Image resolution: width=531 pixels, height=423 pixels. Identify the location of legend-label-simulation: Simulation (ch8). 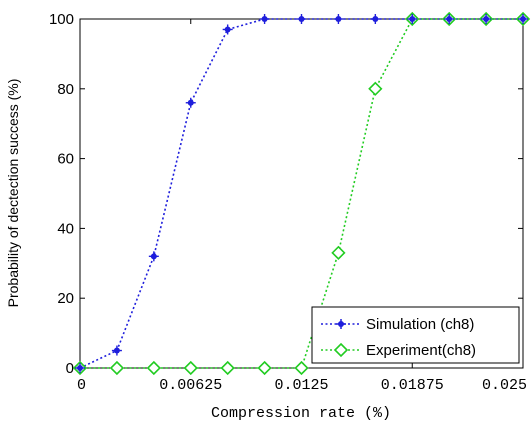
(420, 324).